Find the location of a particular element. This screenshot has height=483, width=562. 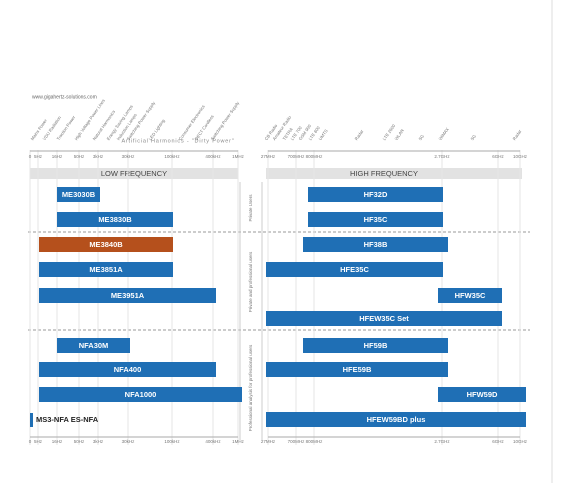

product-label: HFW59D is located at coordinates (482, 394).